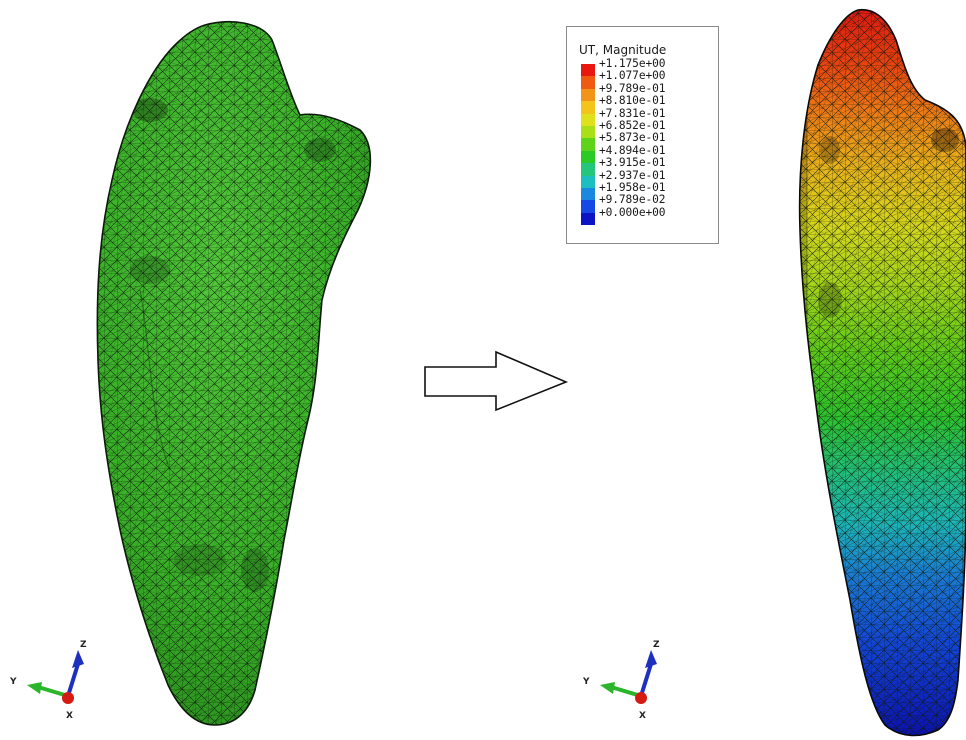 This screenshot has height=740, width=966. I want to click on transform-arrow, so click(496, 381).